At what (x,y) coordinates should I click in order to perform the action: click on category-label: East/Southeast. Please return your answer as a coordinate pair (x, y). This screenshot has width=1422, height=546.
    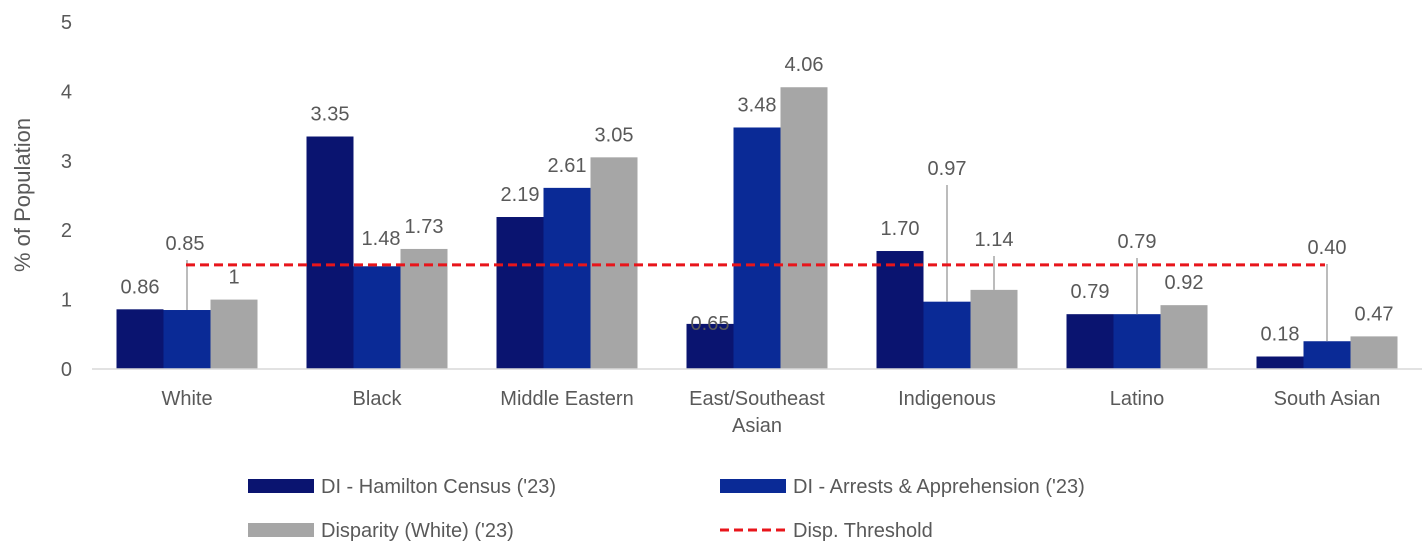
    Looking at the image, I should click on (757, 399).